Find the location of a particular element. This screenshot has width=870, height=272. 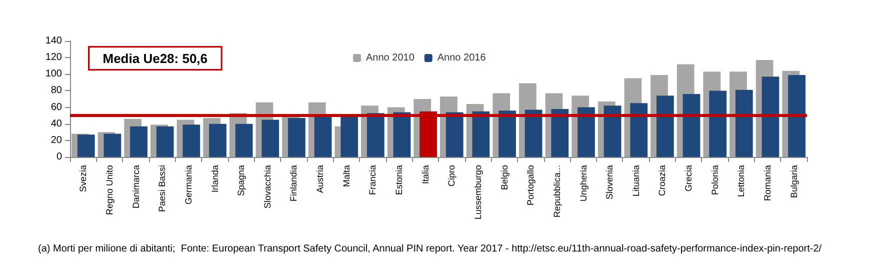

x-tick-label: Danimarca is located at coordinates (135, 187).